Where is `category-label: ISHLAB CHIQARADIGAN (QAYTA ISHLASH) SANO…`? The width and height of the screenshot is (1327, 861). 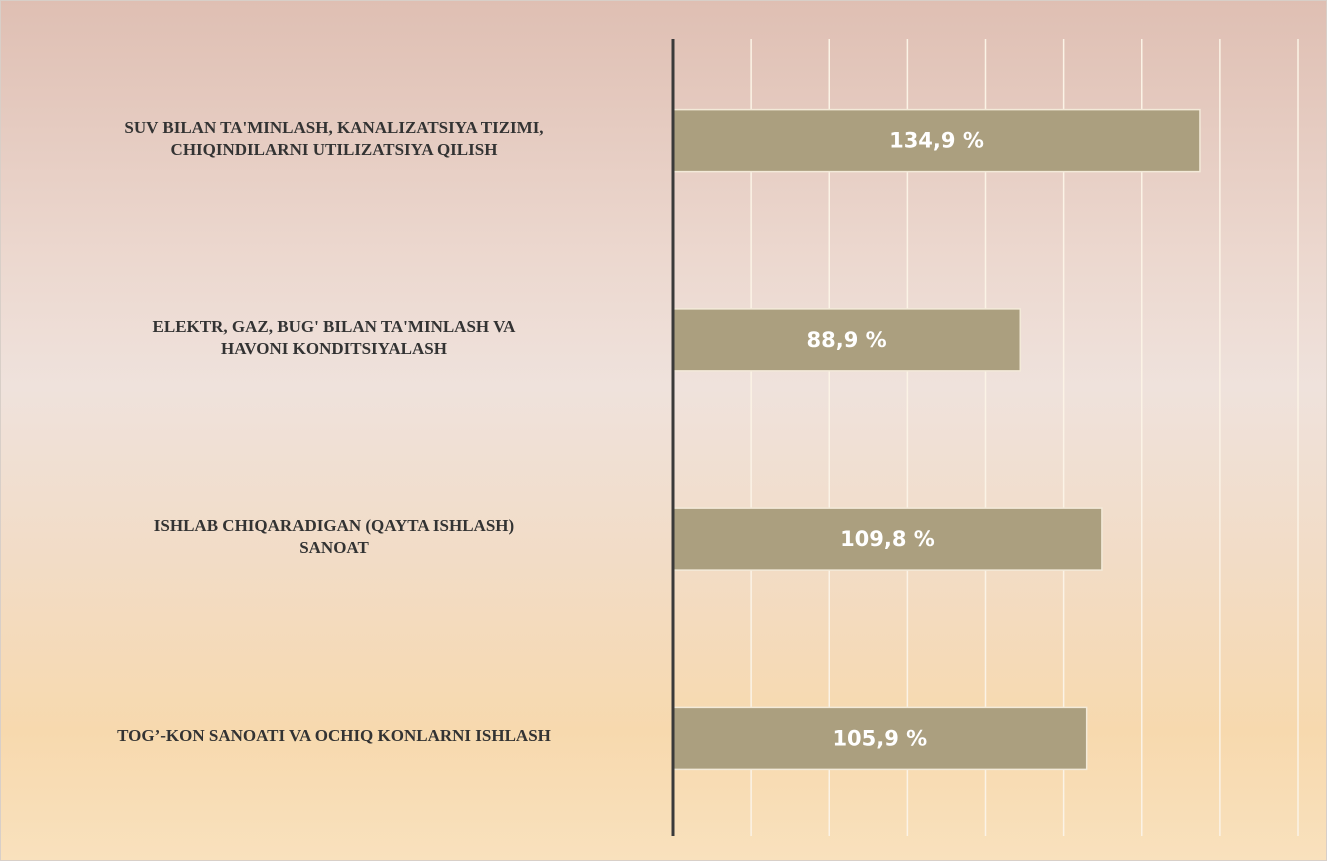
category-label: ISHLAB CHIQARADIGAN (QAYTA ISHLASH) SANO… is located at coordinates (334, 537).